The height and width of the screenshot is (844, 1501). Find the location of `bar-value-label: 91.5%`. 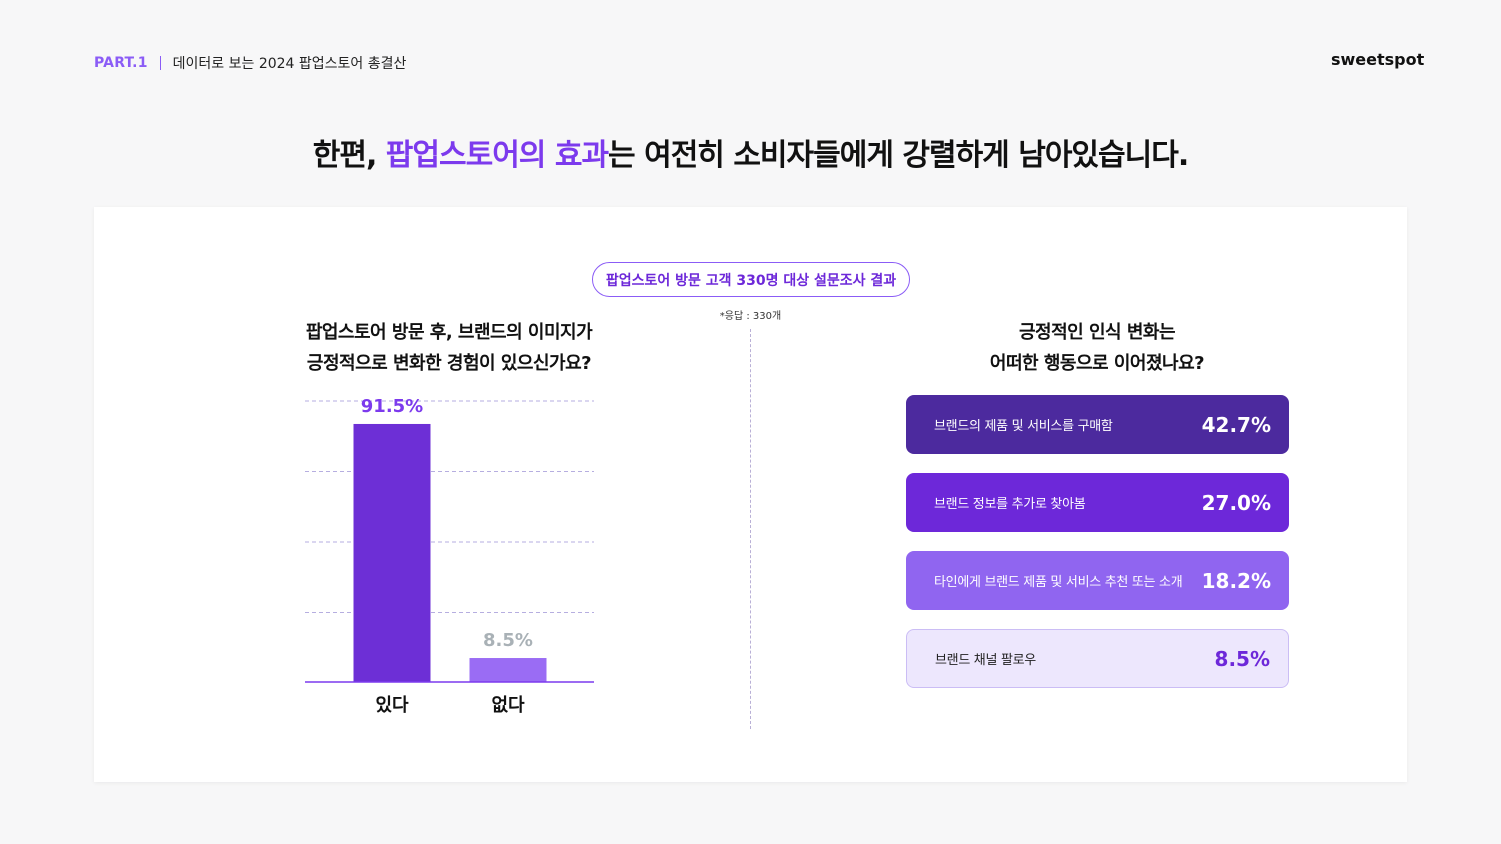

bar-value-label: 91.5% is located at coordinates (392, 406).